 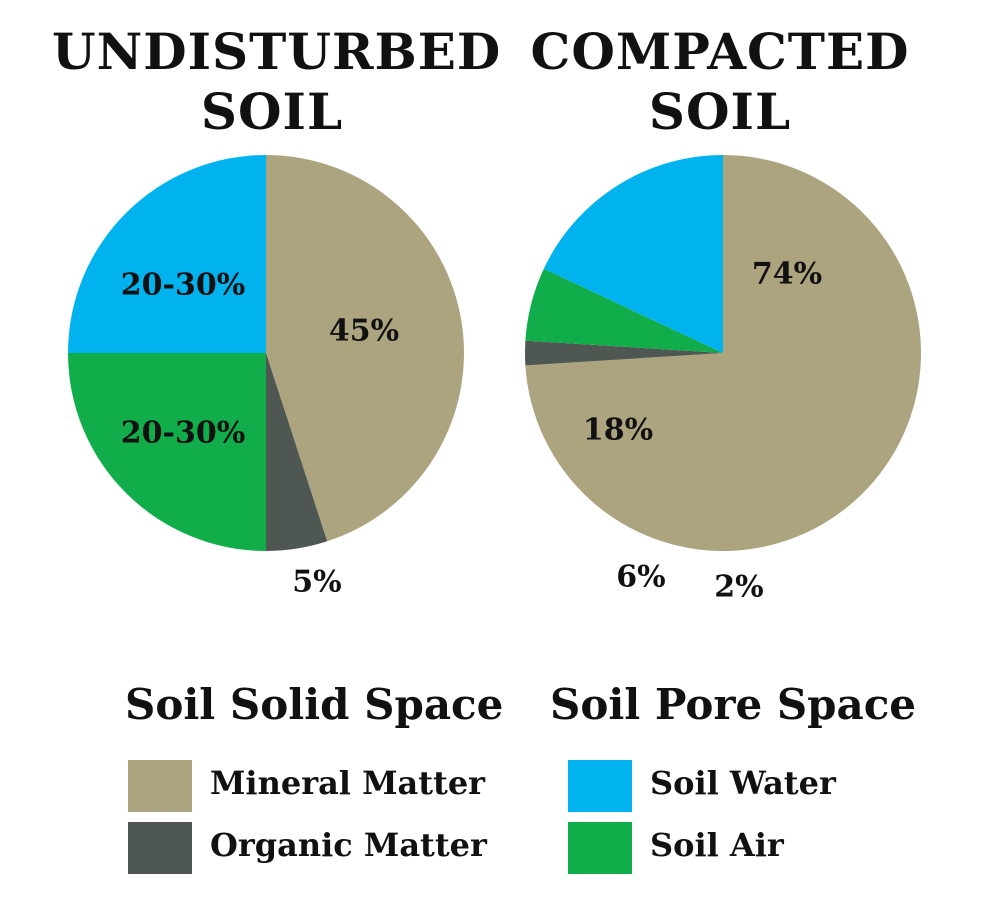 What do you see at coordinates (733, 704) in the screenshot?
I see `legend-pore-heading: Soil Pore Space` at bounding box center [733, 704].